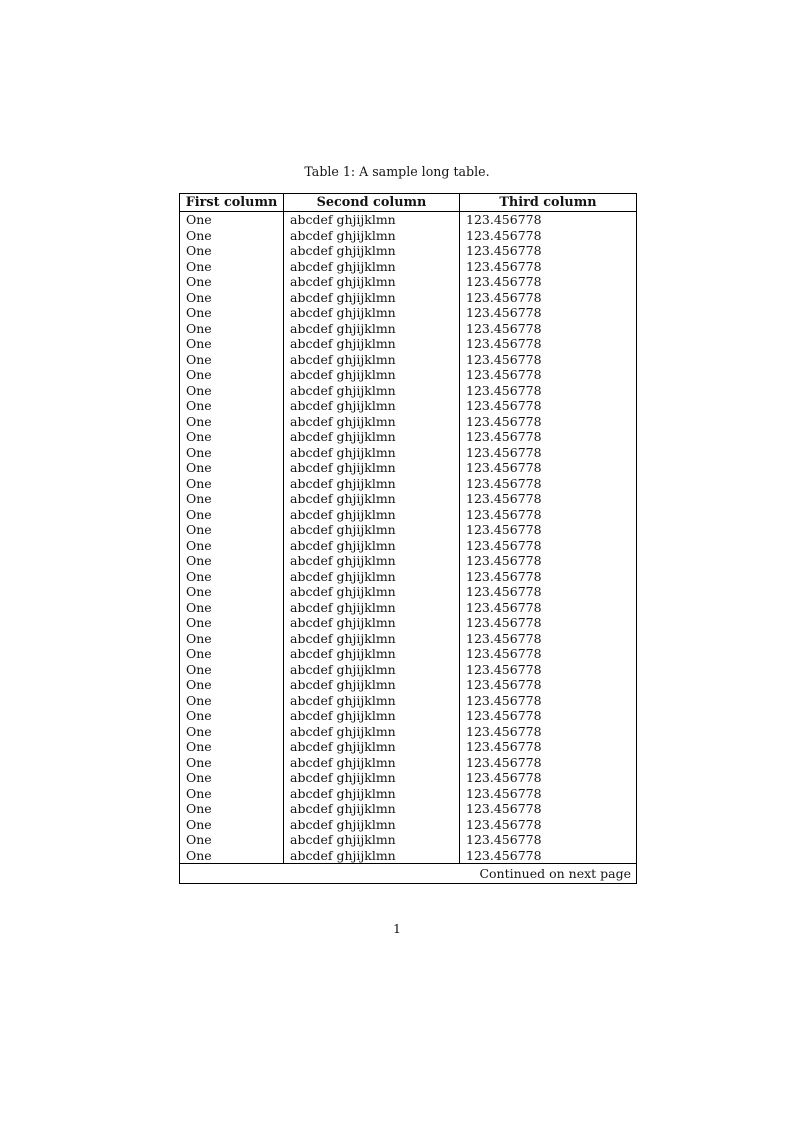  Describe the element at coordinates (408, 873) in the screenshot. I see `continued-note: Continued on next page` at that location.